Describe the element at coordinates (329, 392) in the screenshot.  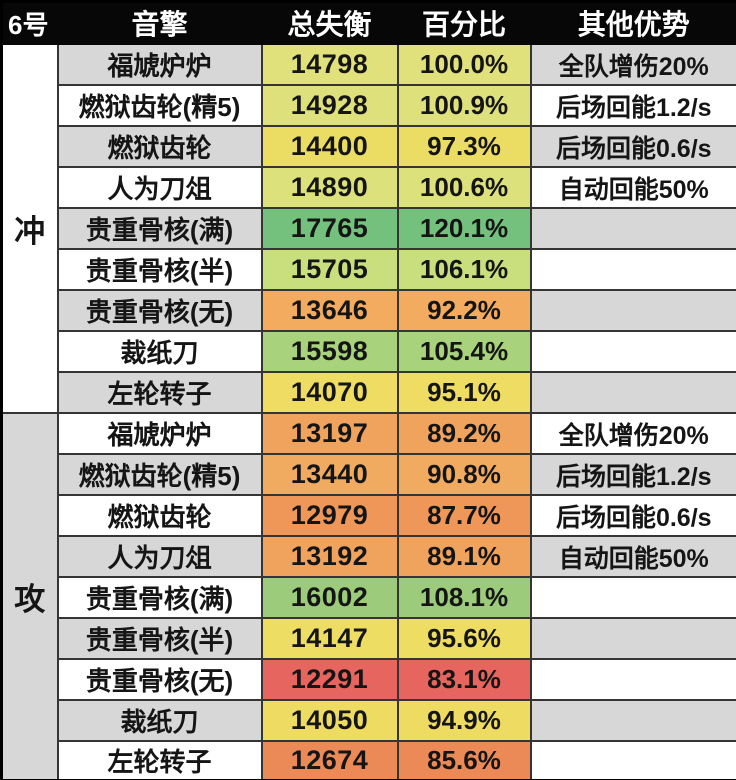
I see `total-daze-cell: 14070` at that location.